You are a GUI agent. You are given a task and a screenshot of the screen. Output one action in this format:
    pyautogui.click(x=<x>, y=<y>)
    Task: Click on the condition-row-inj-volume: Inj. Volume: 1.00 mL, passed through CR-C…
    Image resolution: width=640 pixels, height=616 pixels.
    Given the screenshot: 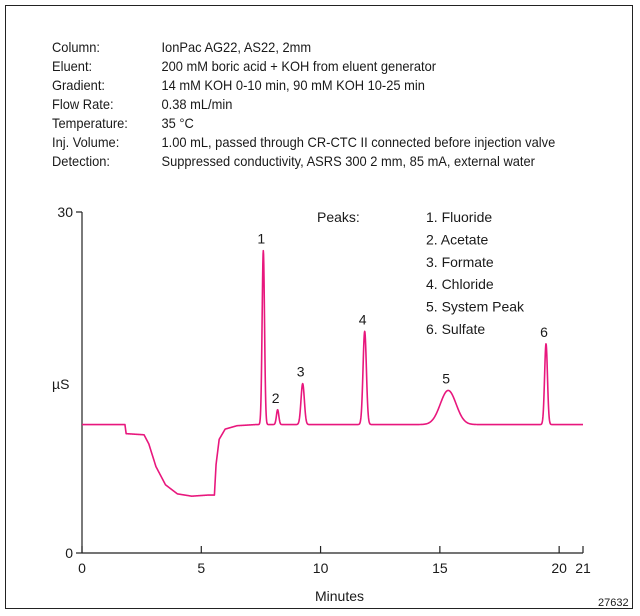 What is the action you would take?
    pyautogui.click(x=303, y=142)
    